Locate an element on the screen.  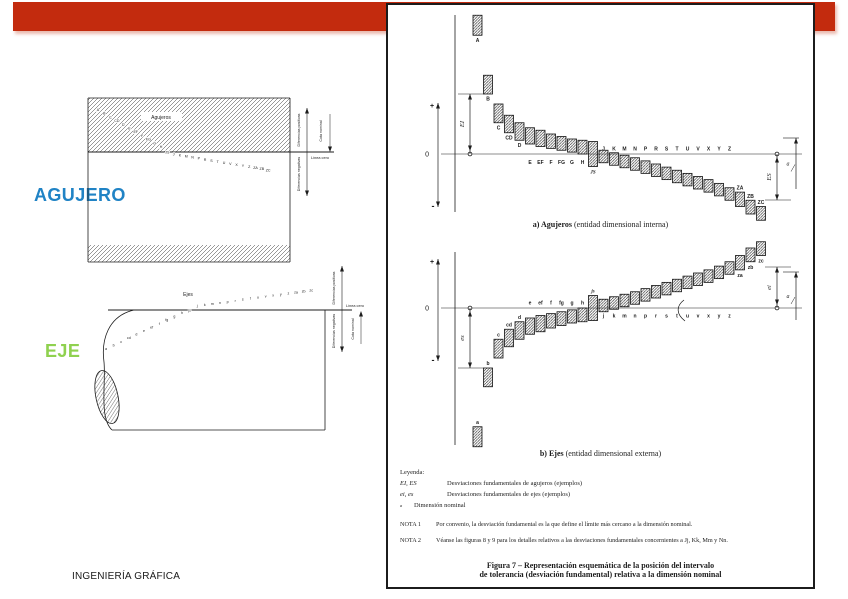
hole-dev-letter-CD: CD is located at coordinates (117, 121).